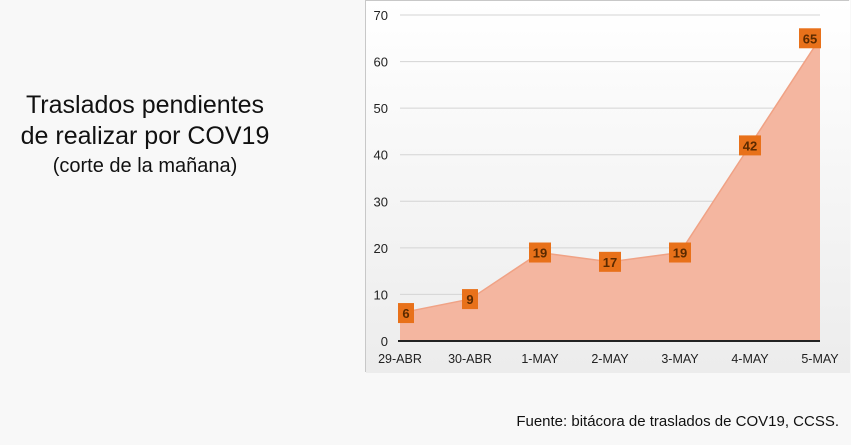 The height and width of the screenshot is (445, 851). I want to click on data-label: 65, so click(810, 38).